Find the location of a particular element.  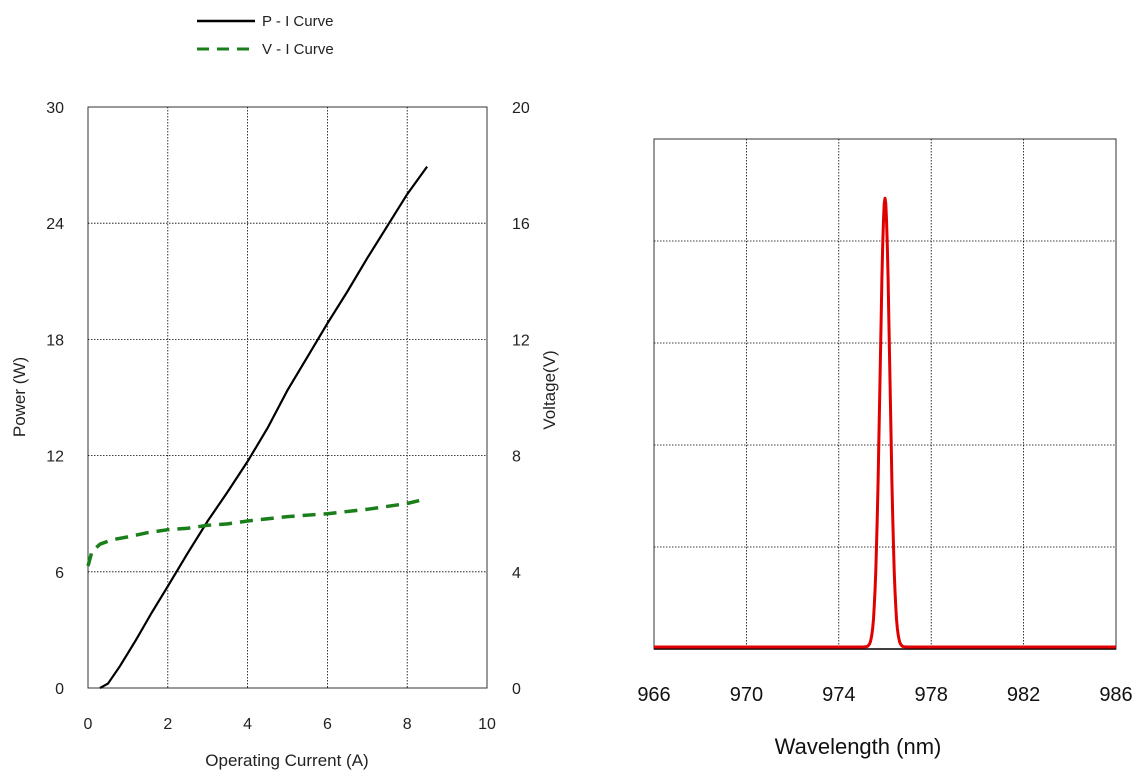

x-tick-label-wavelength: 982 is located at coordinates (1023, 695).